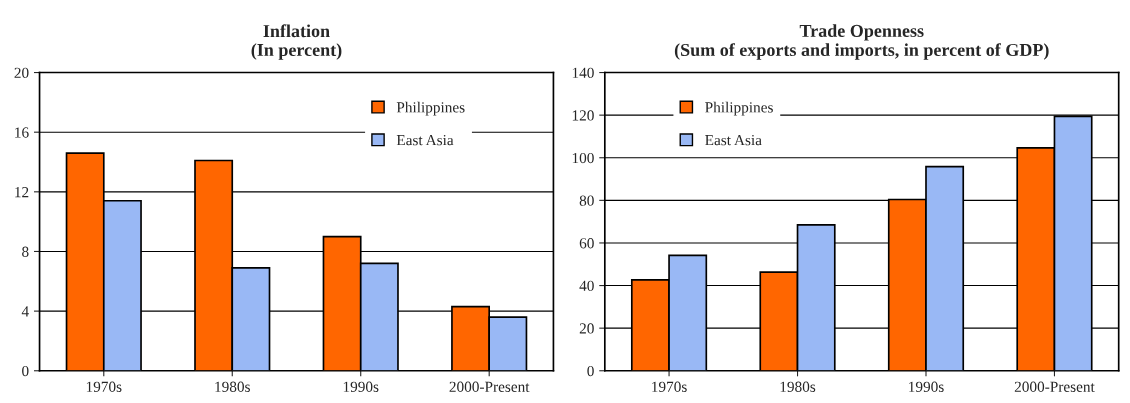  What do you see at coordinates (22, 132) in the screenshot?
I see `y-tick-label: 16` at bounding box center [22, 132].